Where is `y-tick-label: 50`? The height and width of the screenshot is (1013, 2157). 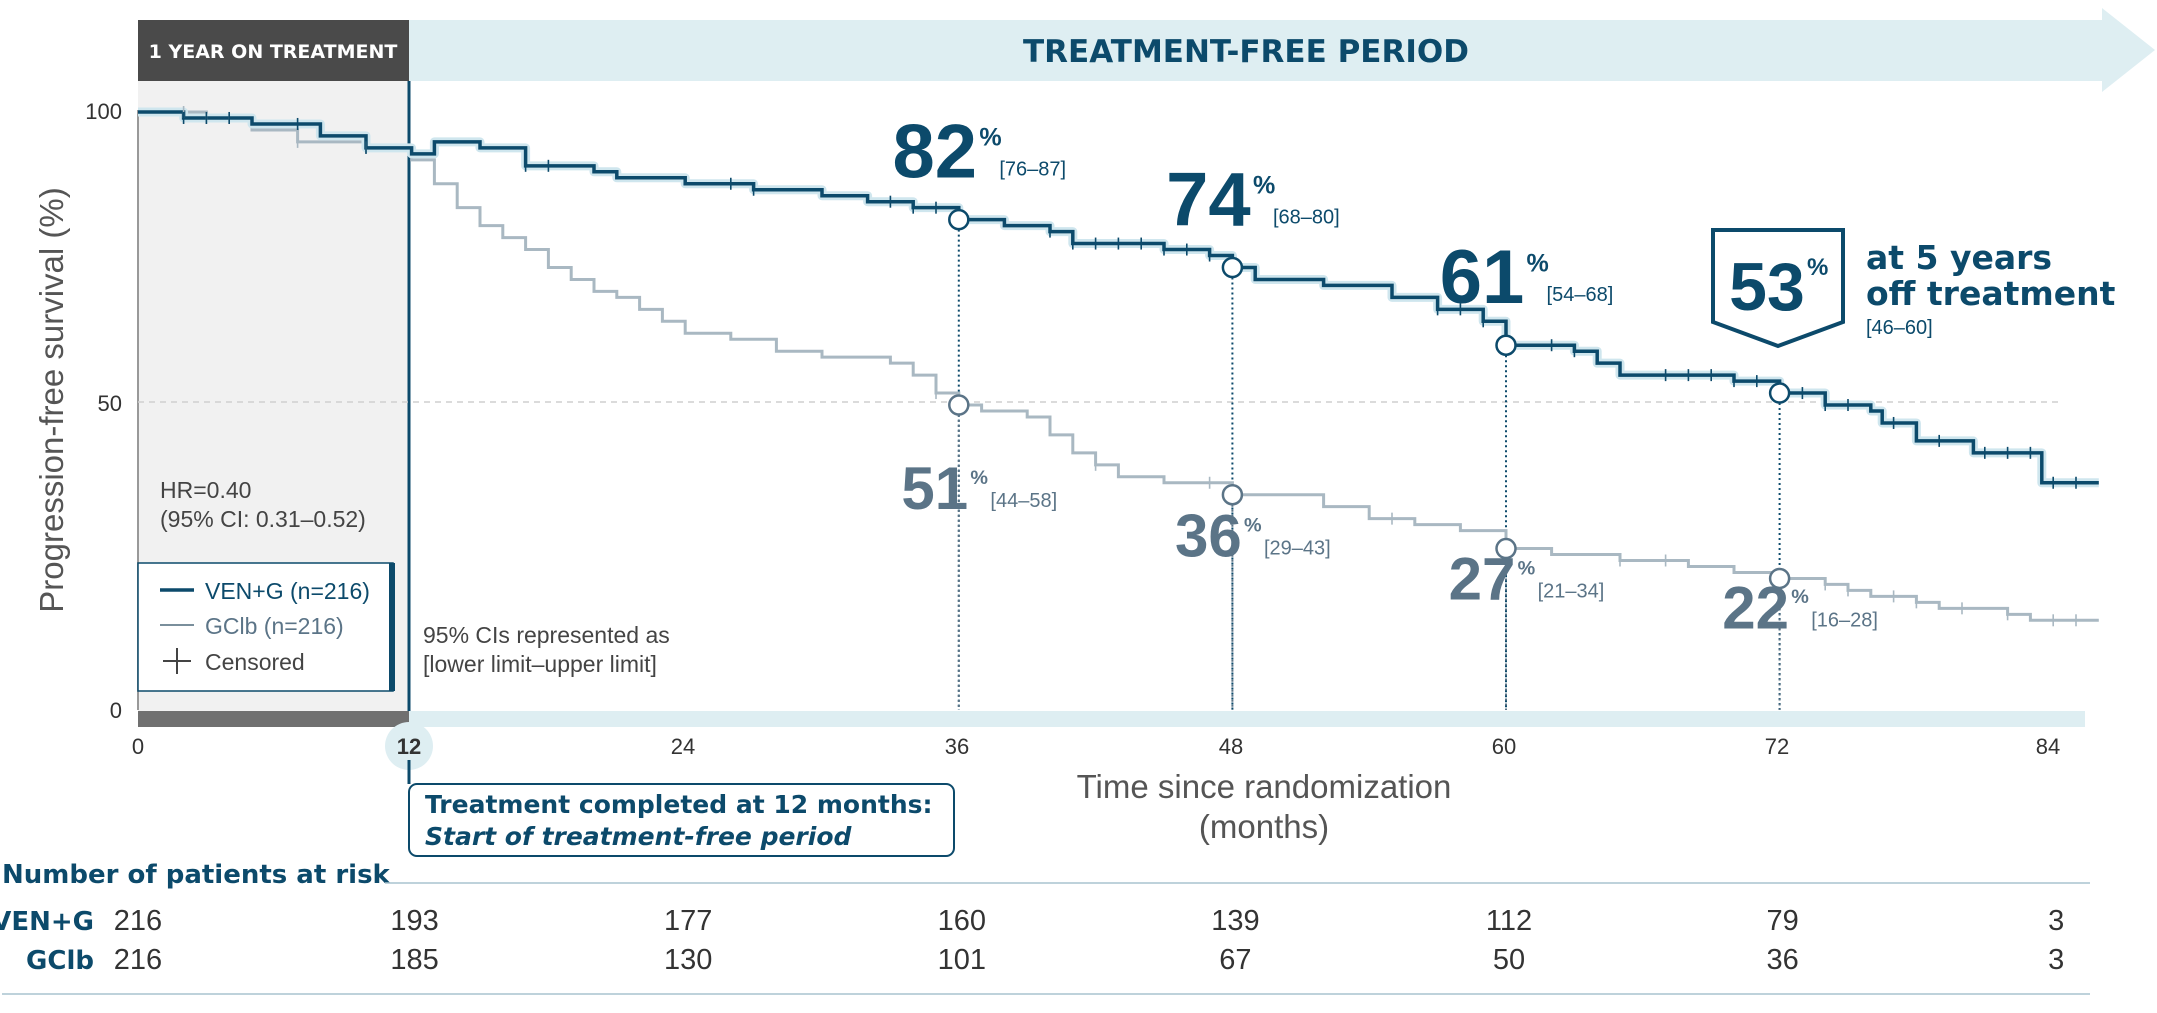
y-tick-label: 50 is located at coordinates (110, 403).